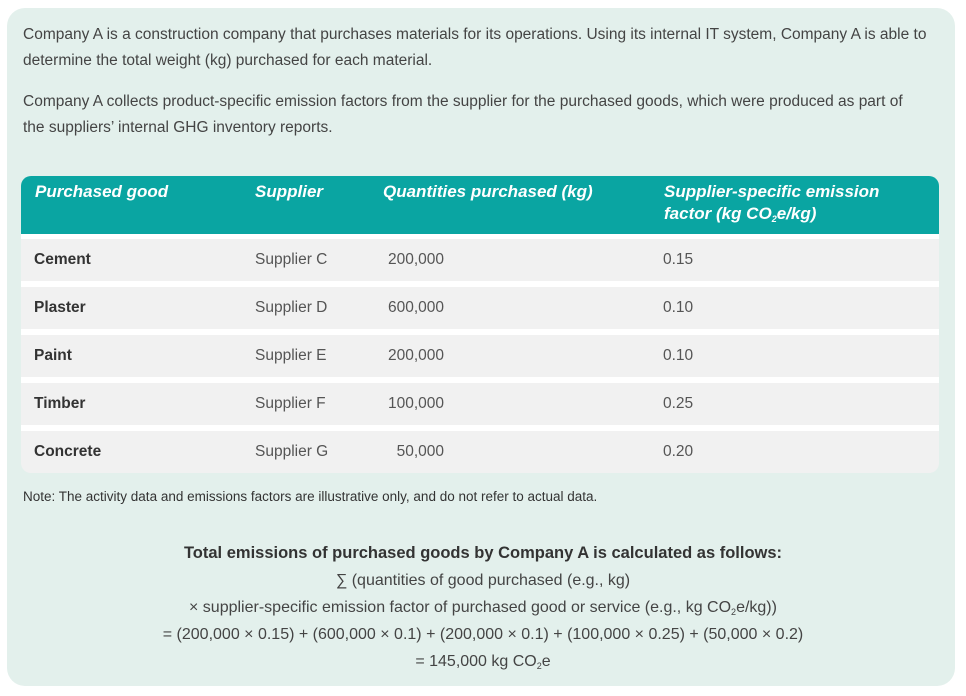 This screenshot has width=966, height=696. I want to click on cell-good: Concrete, so click(68, 451).